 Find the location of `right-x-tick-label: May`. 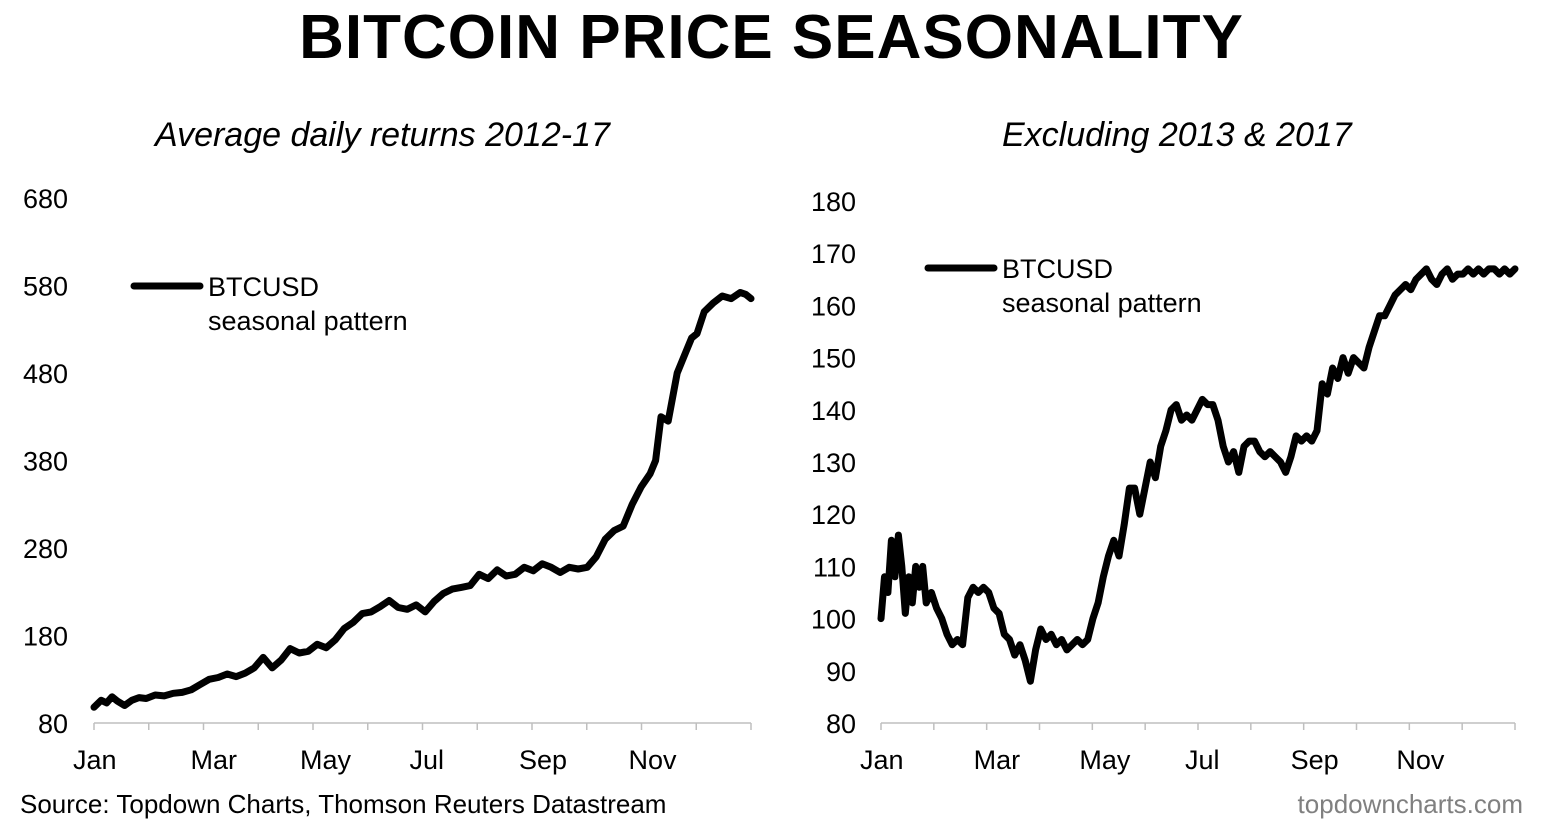

right-x-tick-label: May is located at coordinates (1105, 760).